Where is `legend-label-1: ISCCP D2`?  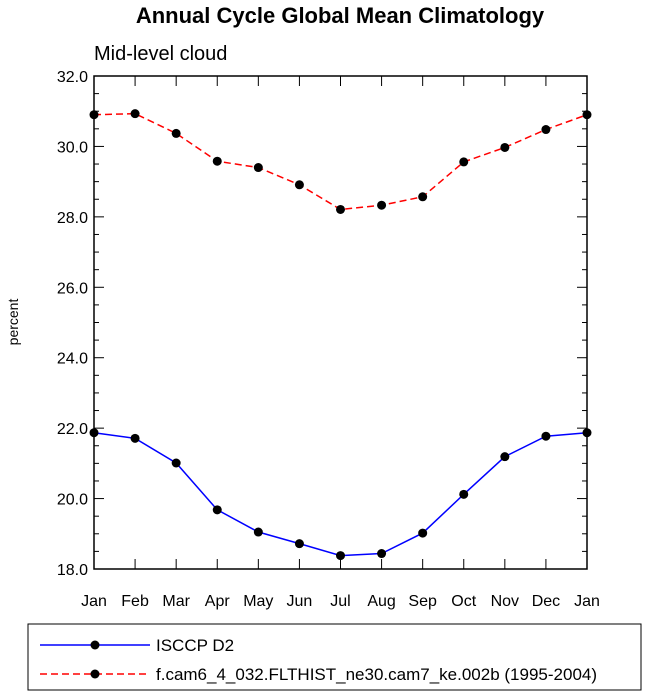
legend-label-1: ISCCP D2 is located at coordinates (195, 645).